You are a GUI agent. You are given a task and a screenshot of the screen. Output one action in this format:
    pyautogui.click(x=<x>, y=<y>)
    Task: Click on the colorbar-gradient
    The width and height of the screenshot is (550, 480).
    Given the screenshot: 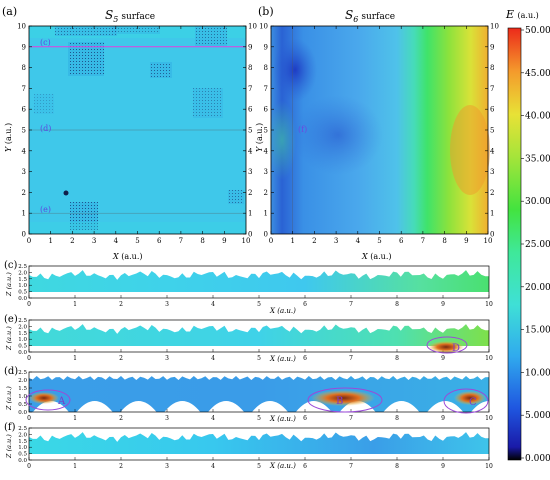 What is the action you would take?
    pyautogui.click(x=514, y=244)
    